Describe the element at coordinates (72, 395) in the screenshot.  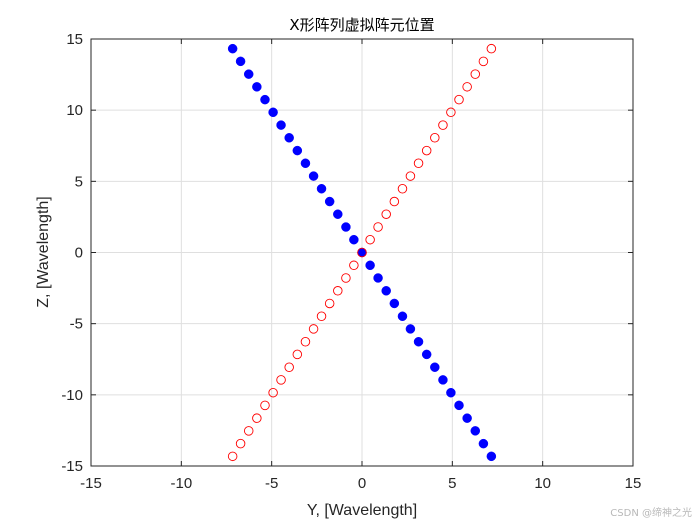
I see `y-tick-label: -10` at that location.